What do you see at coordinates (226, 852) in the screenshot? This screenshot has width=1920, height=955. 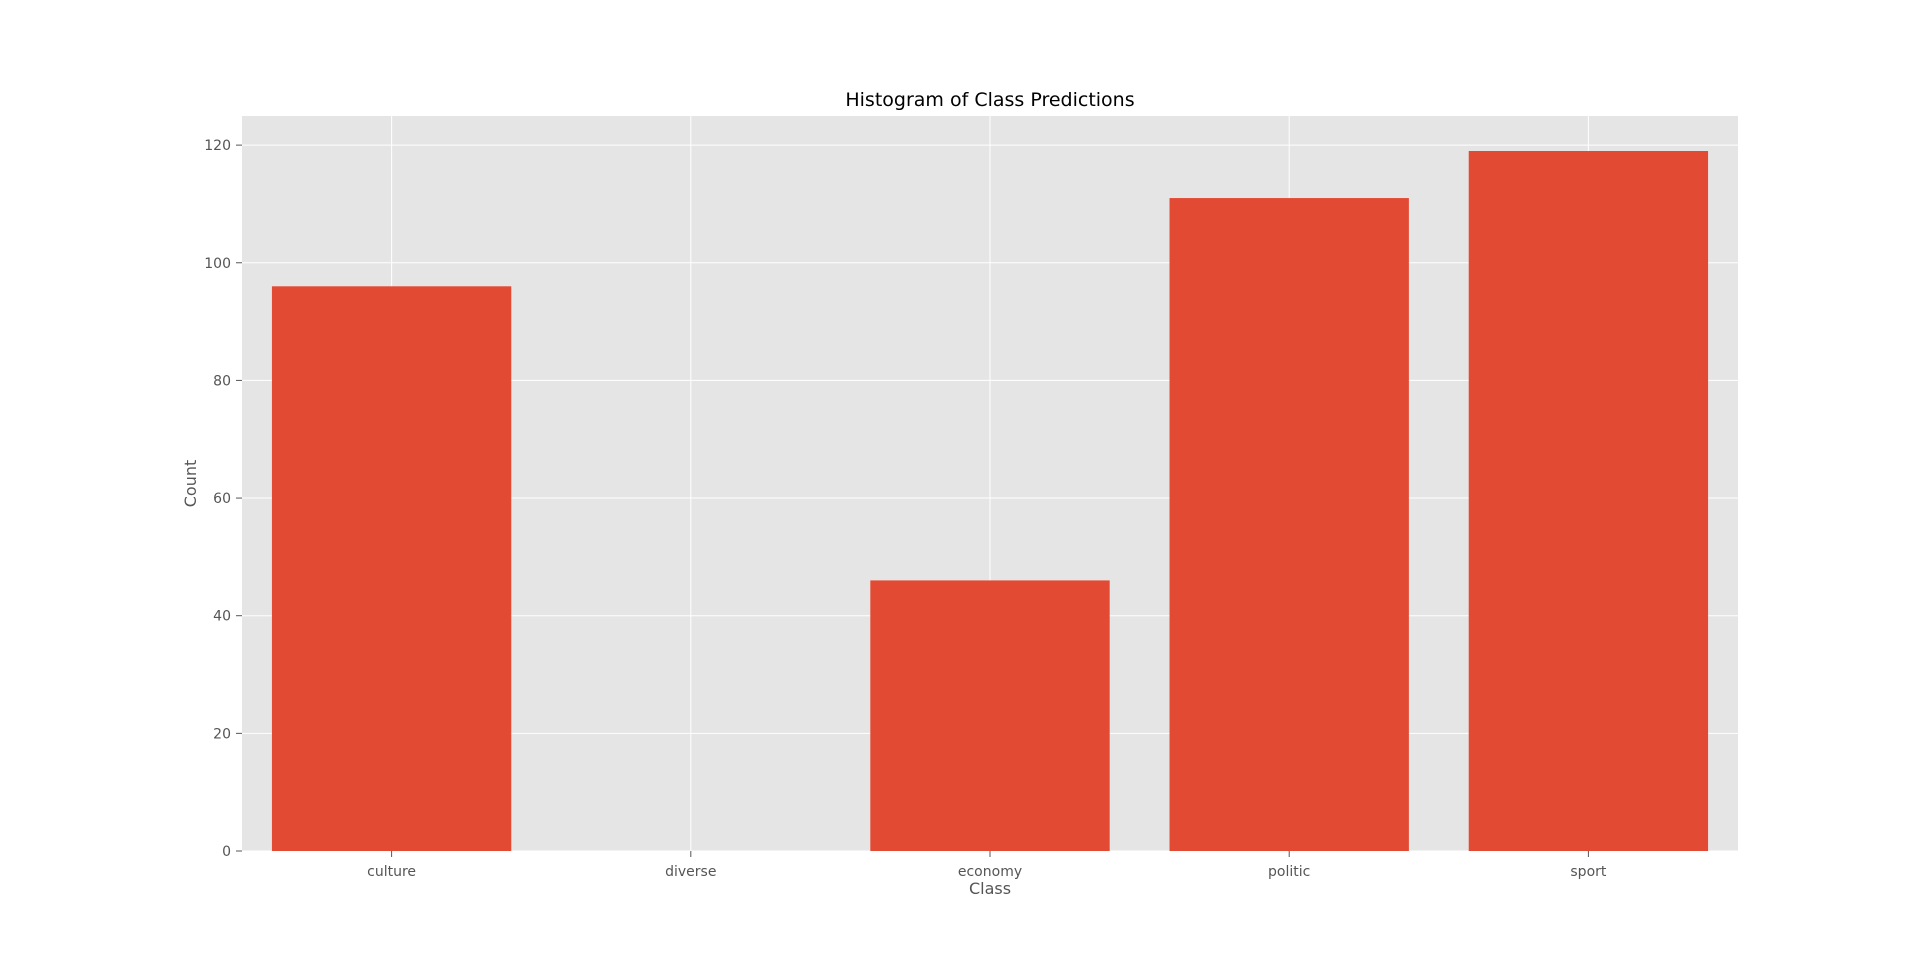 I see `y-tick-label: 0` at bounding box center [226, 852].